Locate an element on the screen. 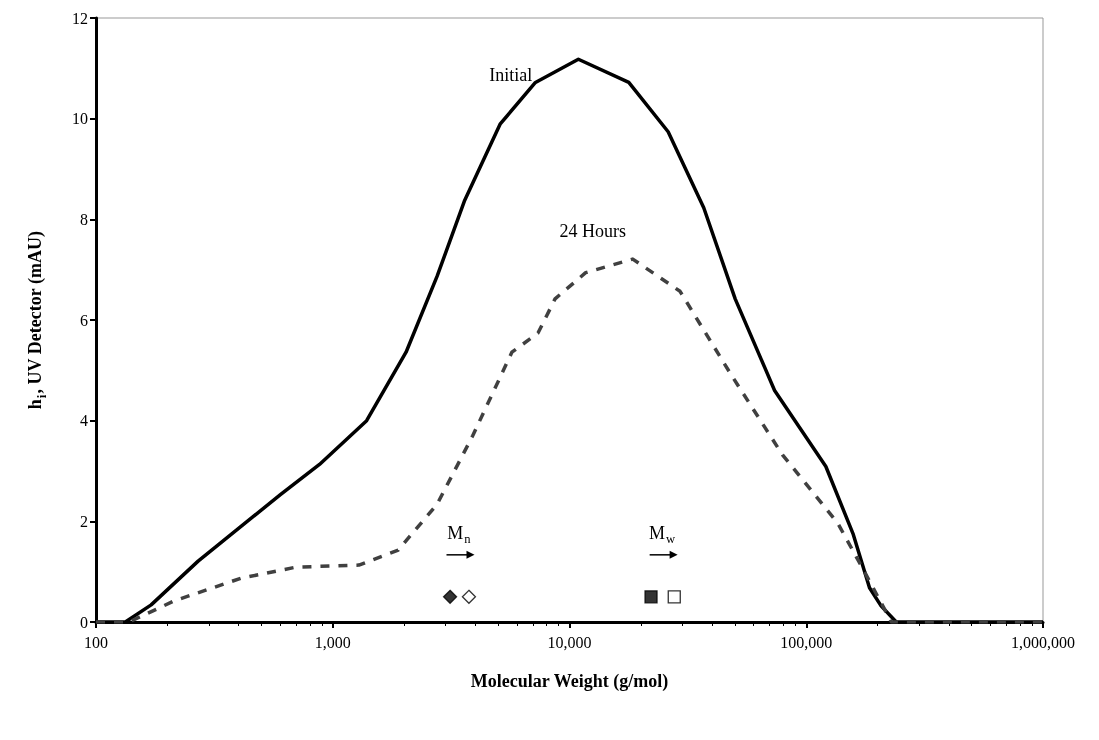 Image resolution: width=1099 pixels, height=740 pixels. series-label: 24 Hours is located at coordinates (592, 231).